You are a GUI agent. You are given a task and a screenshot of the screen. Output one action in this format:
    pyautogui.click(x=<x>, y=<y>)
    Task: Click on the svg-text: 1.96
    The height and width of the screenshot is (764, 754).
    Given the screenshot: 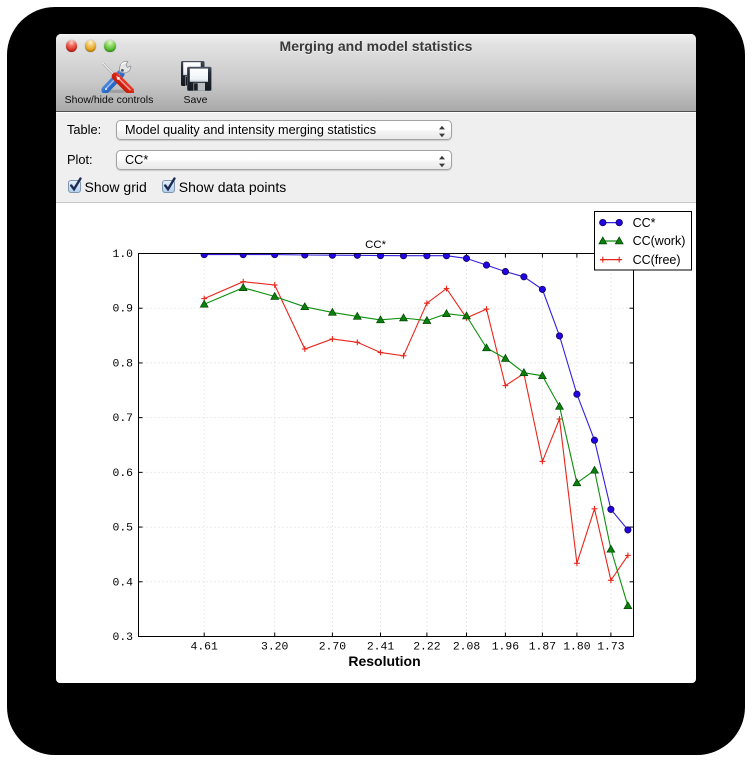 What is the action you would take?
    pyautogui.click(x=506, y=648)
    